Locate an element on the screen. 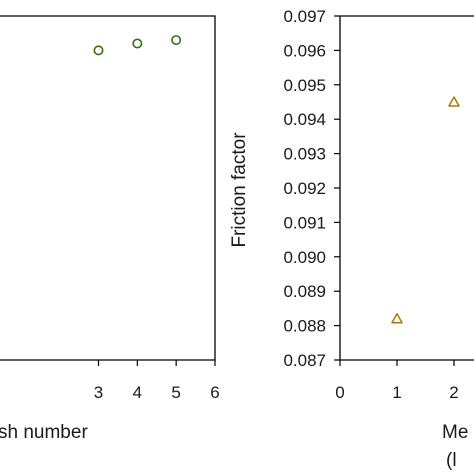 The image size is (474, 474). right-y-tick-label: 0.090 is located at coordinates (304, 257).